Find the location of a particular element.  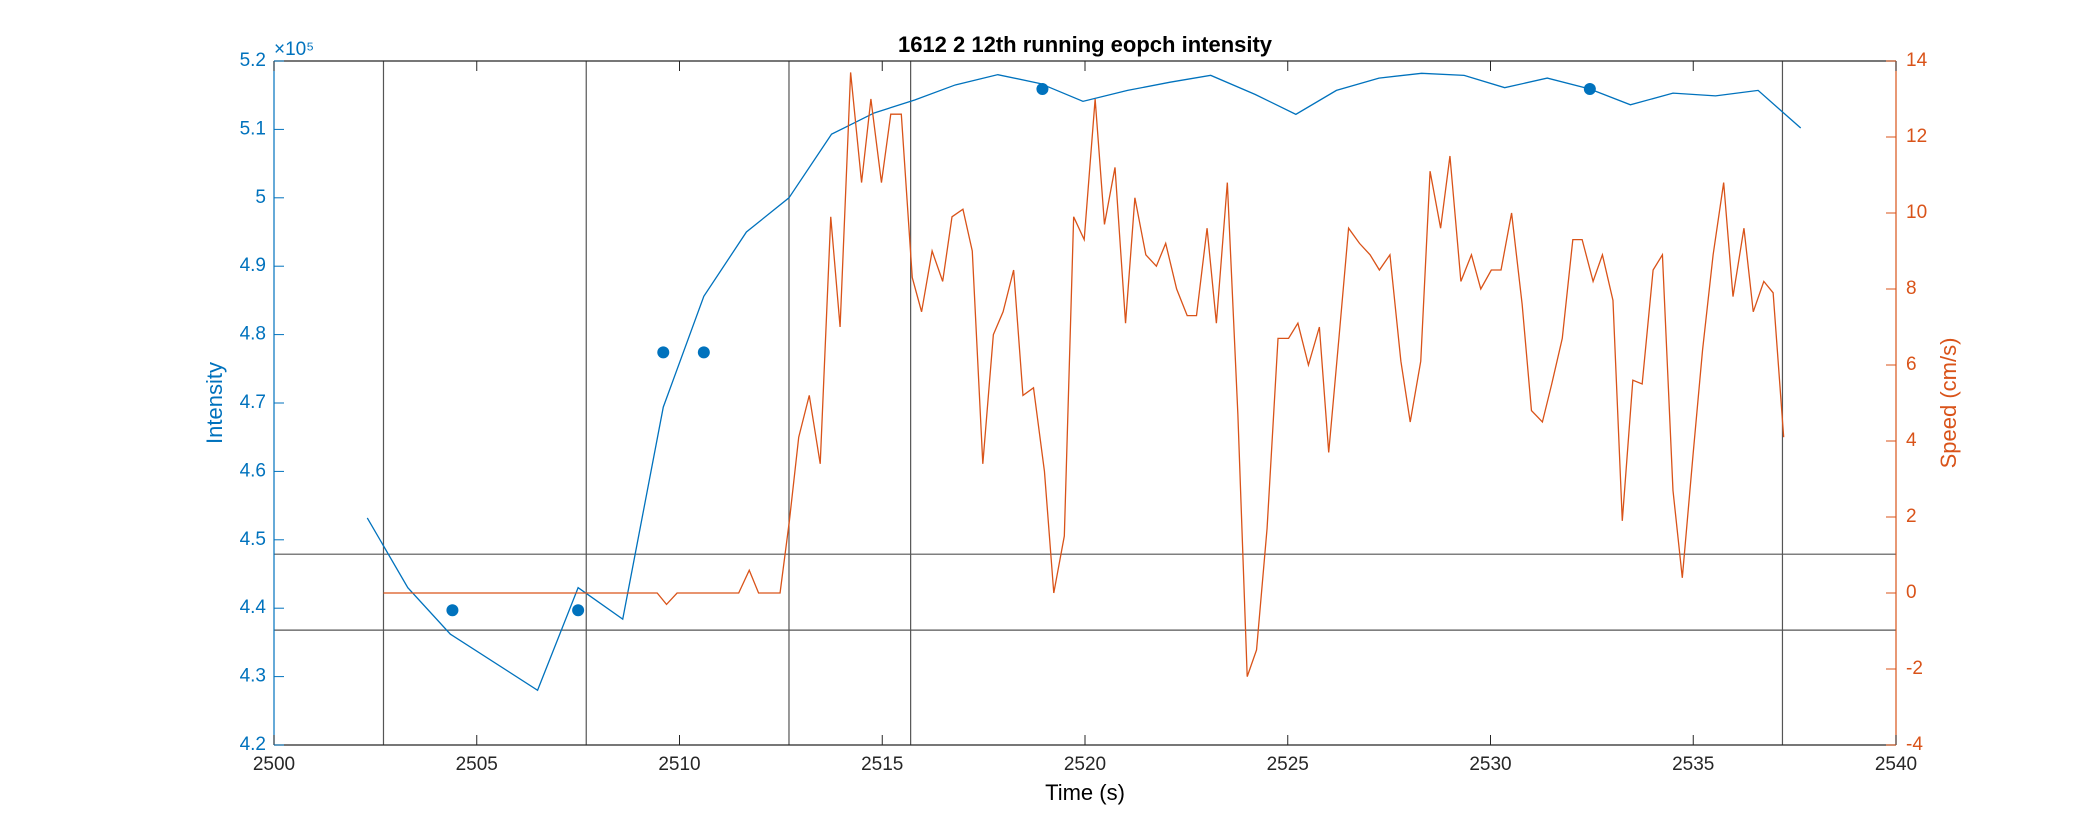

y-tick-label: 4.2 is located at coordinates (253, 744).